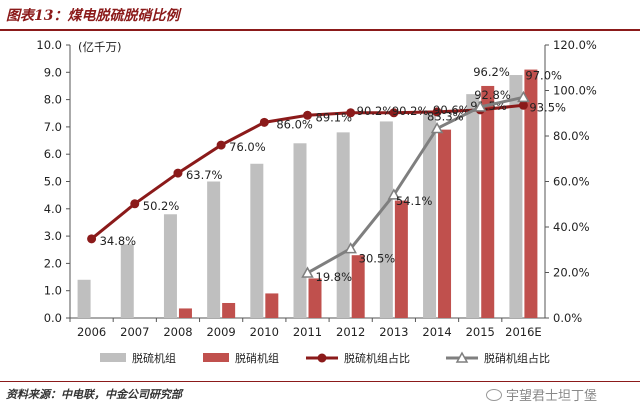 The image size is (640, 410). What do you see at coordinates (53, 236) in the screenshot?
I see `y-left-tick-label: 3.0` at bounding box center [53, 236].